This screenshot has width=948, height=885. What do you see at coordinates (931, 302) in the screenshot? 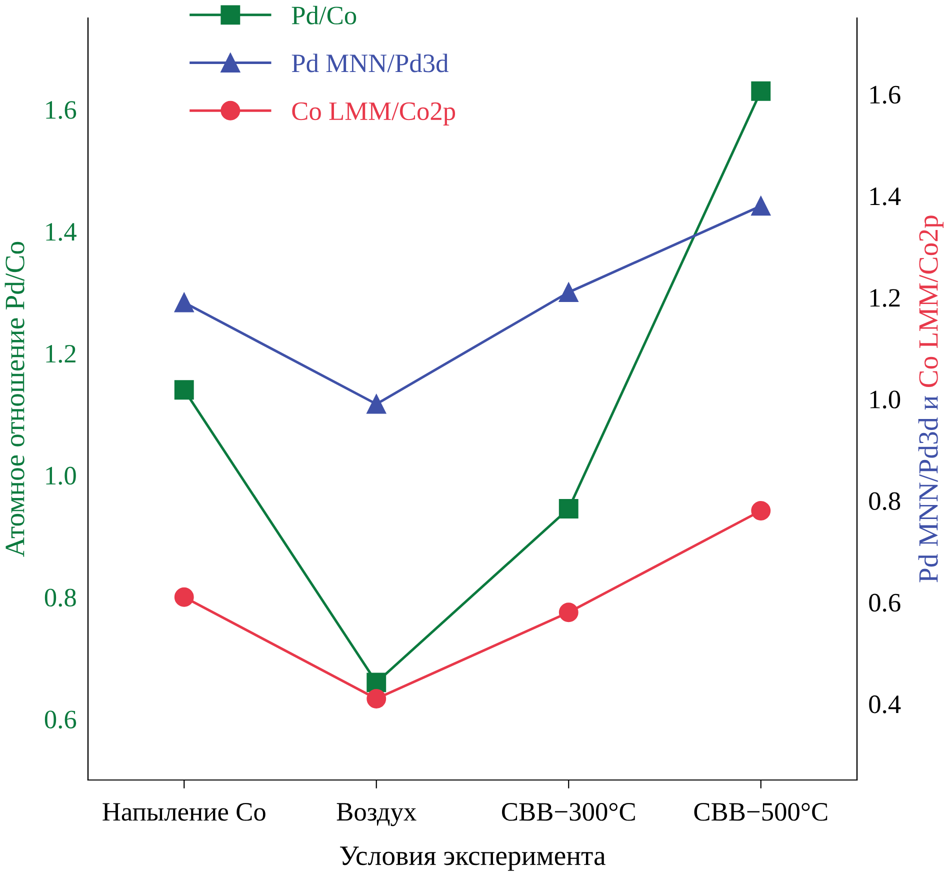
I see `text: Co LMM/Co2p` at bounding box center [931, 302].